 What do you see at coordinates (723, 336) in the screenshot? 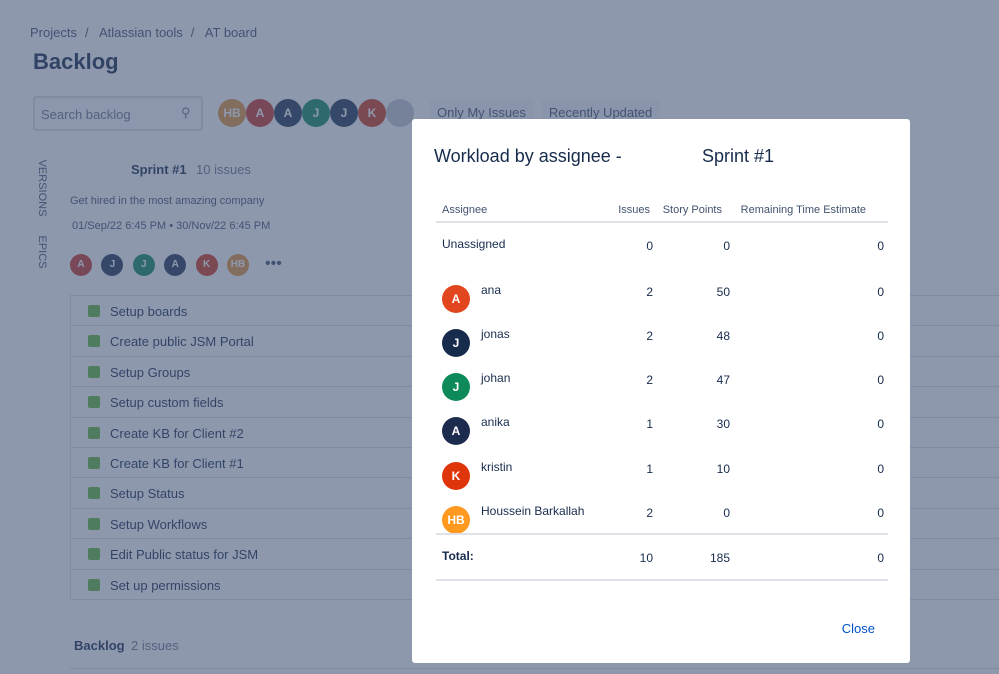
I see `cell-story-points: 48` at bounding box center [723, 336].